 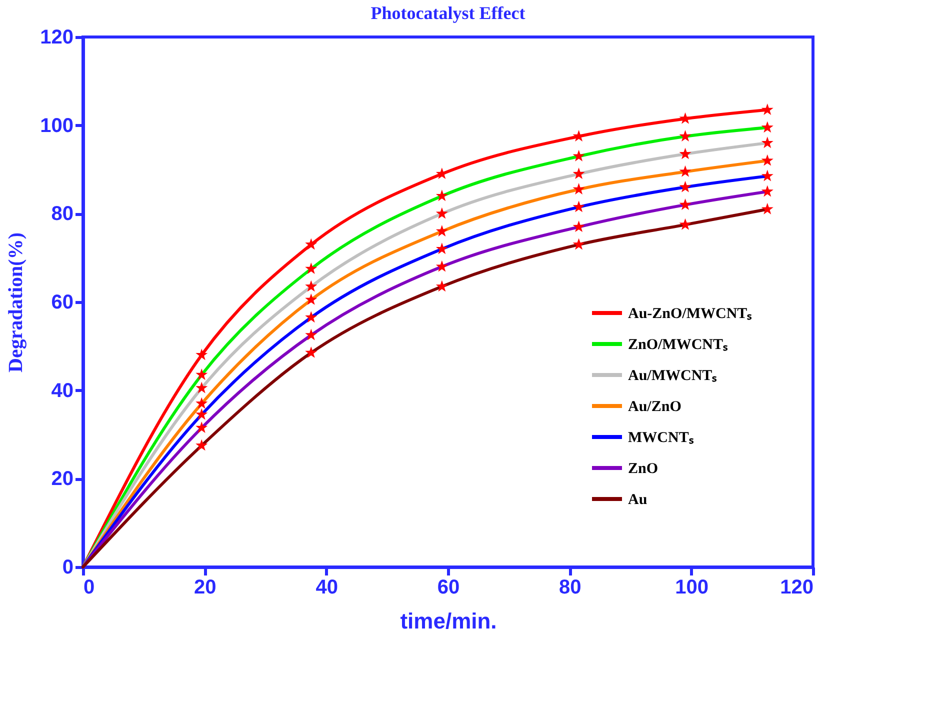 I want to click on x-tick-label: 100, so click(x=692, y=587).